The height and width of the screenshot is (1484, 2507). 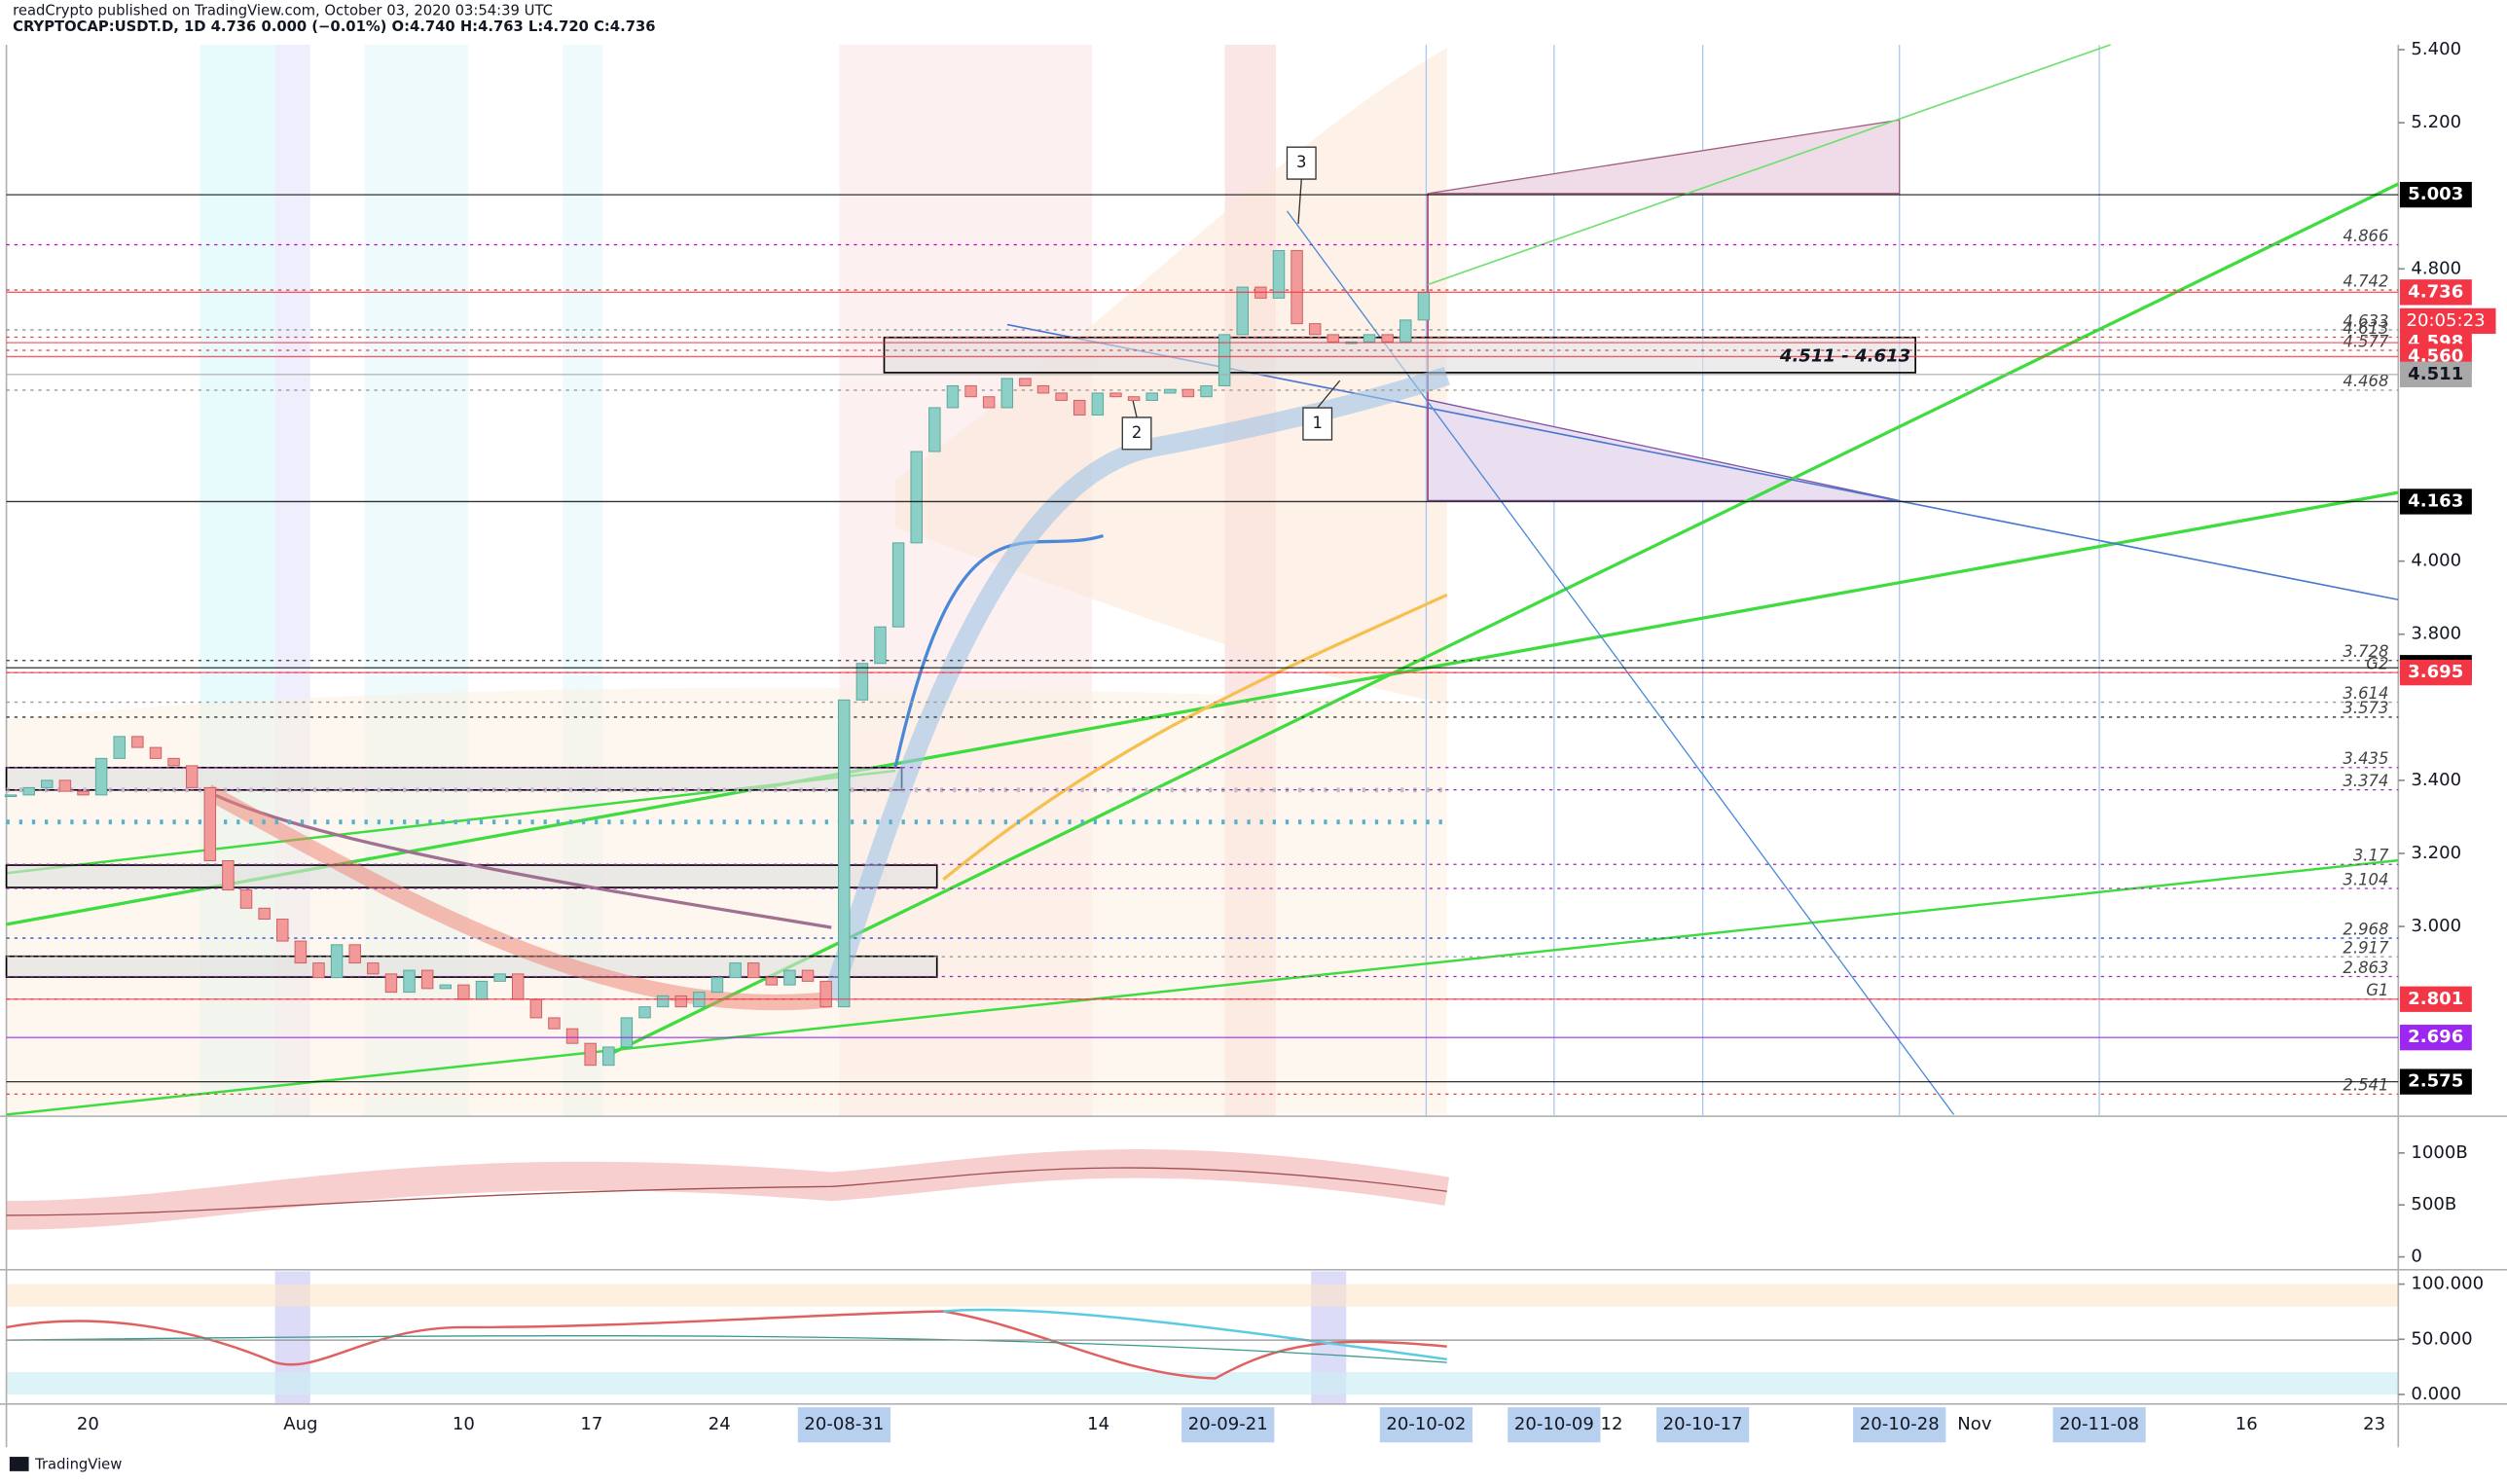 I want to click on price-tag-label: 2.575, so click(x=2435, y=1081).